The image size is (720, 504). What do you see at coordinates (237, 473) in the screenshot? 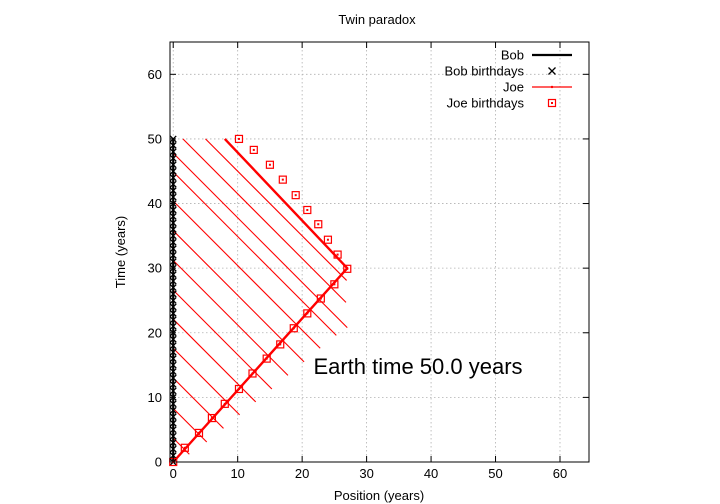
I see `x-tick-label: 10` at bounding box center [237, 473].